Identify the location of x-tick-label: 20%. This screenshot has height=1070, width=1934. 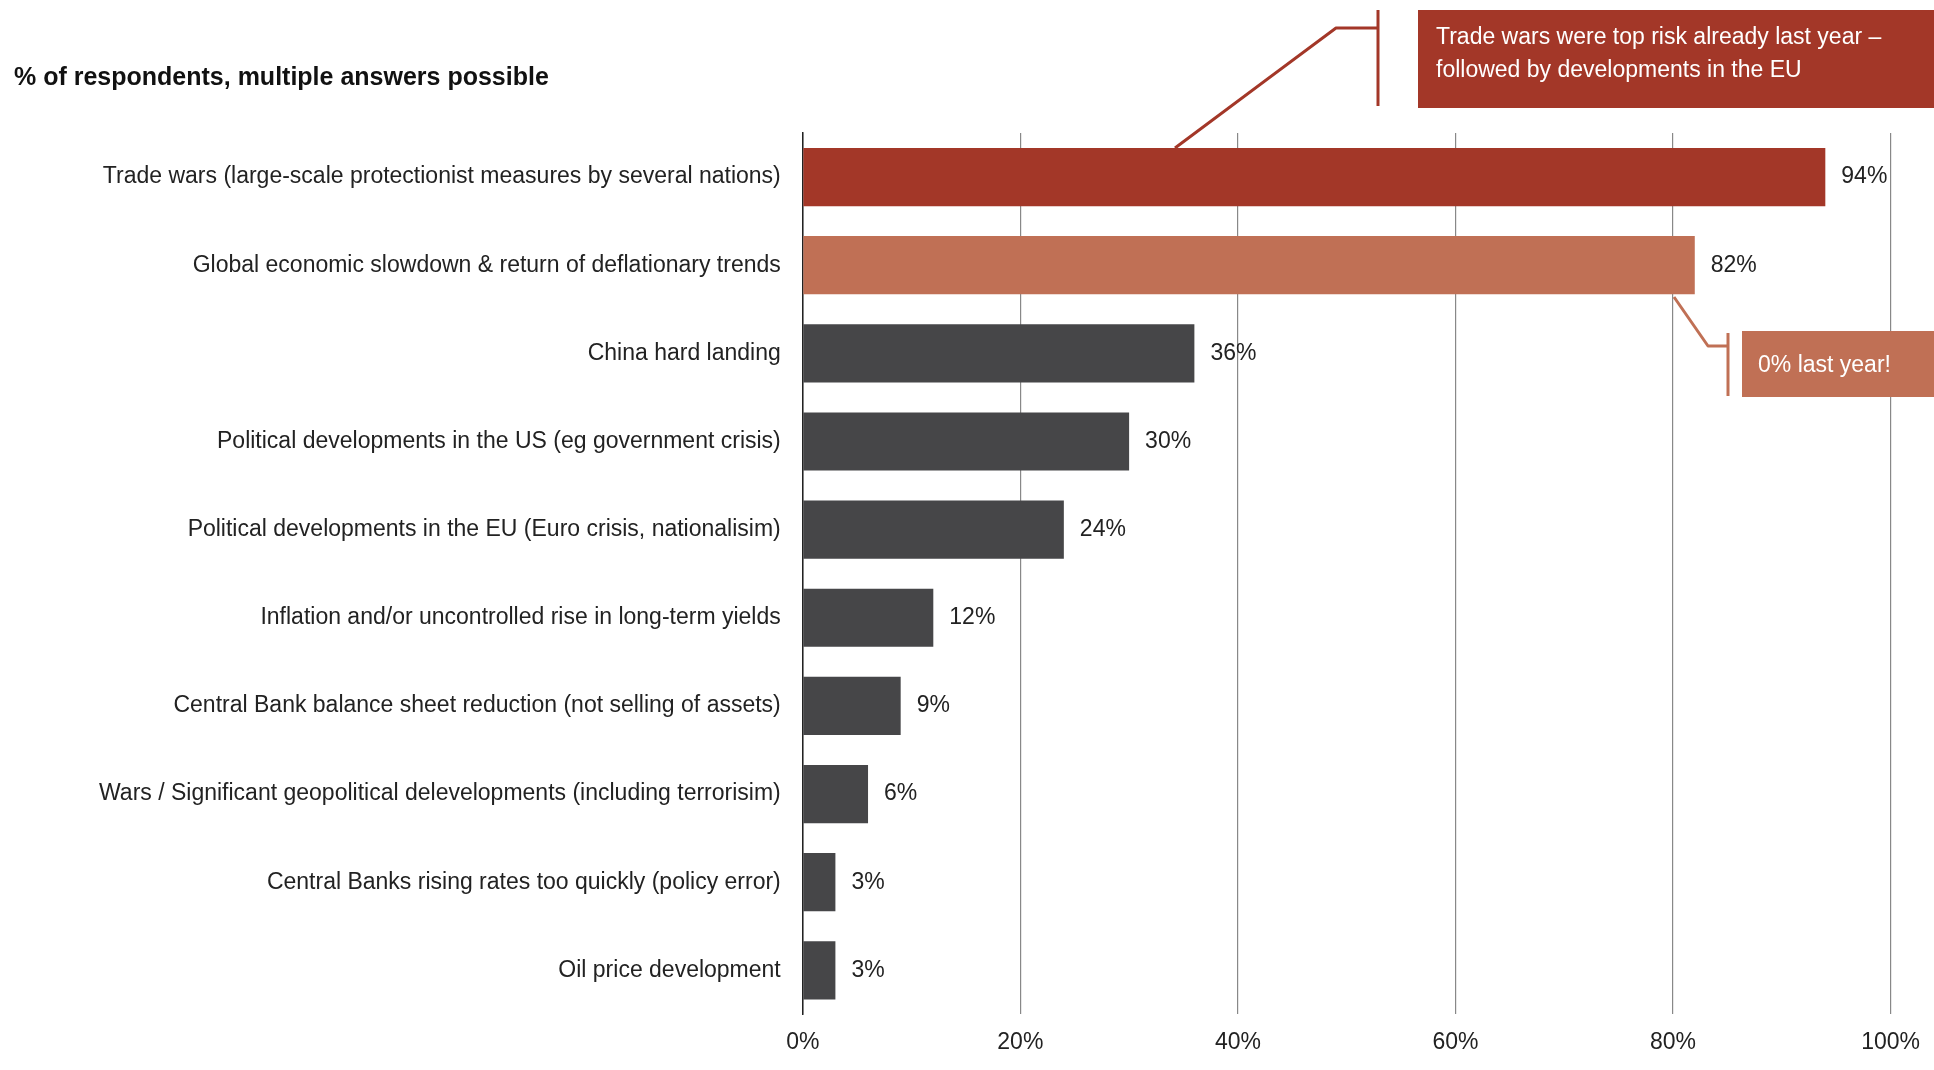
(1020, 1040).